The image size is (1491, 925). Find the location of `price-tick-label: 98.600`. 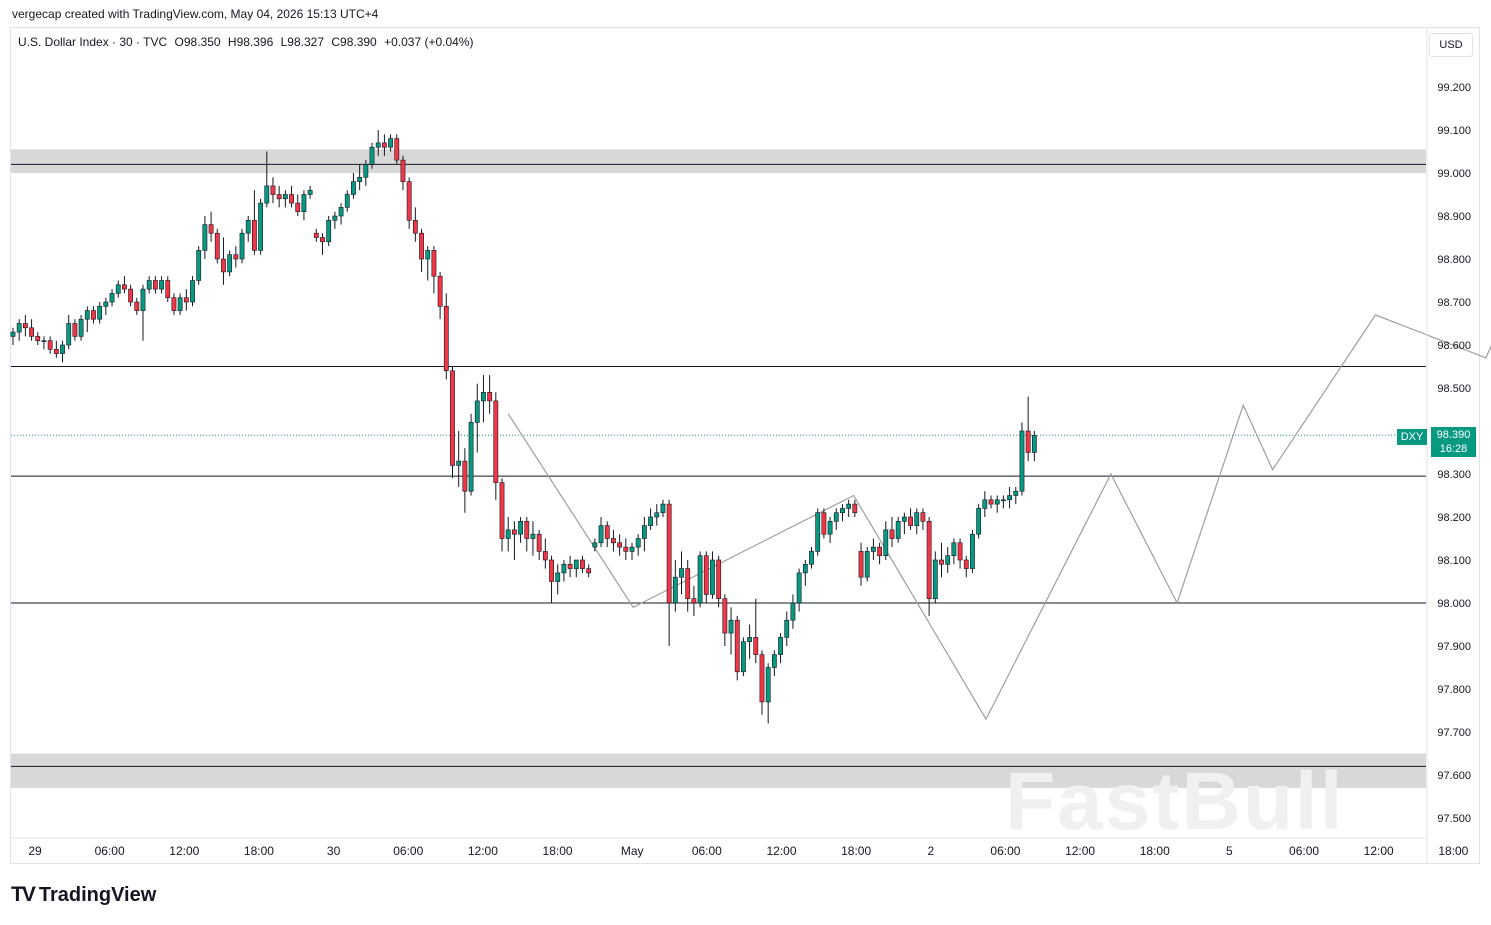

price-tick-label: 98.600 is located at coordinates (1454, 346).